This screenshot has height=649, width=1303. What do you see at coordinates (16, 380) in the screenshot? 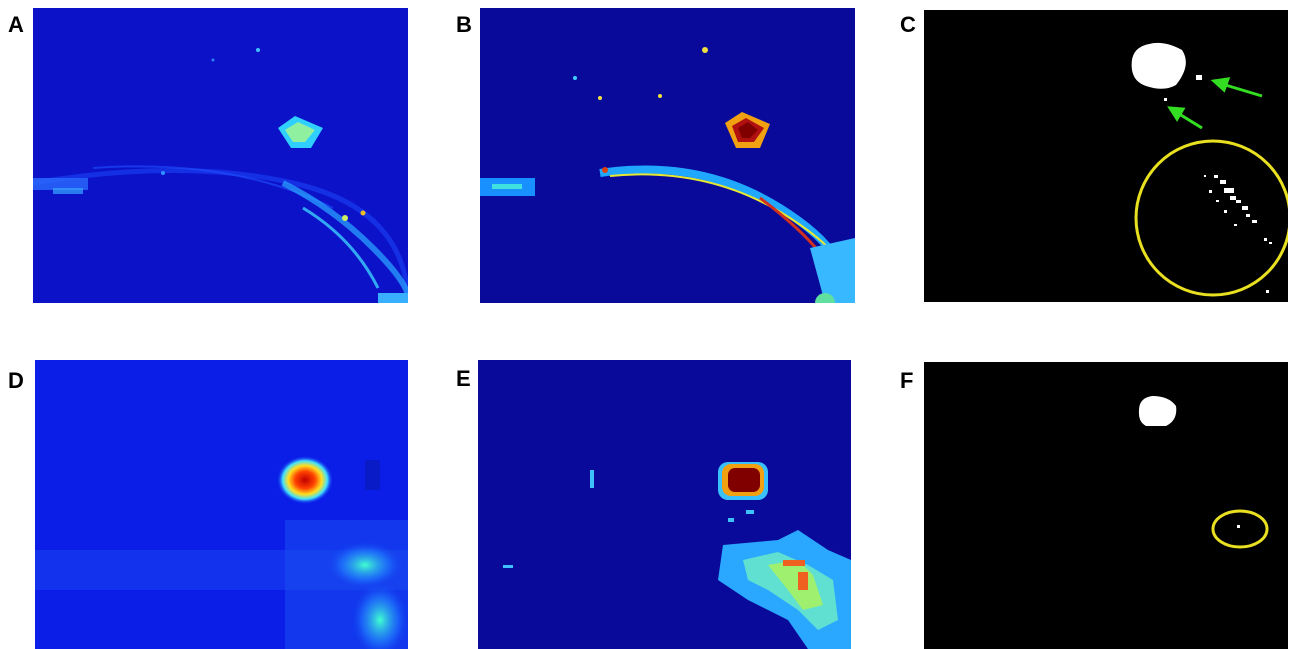
I see `panel-label-d: D` at bounding box center [16, 380].